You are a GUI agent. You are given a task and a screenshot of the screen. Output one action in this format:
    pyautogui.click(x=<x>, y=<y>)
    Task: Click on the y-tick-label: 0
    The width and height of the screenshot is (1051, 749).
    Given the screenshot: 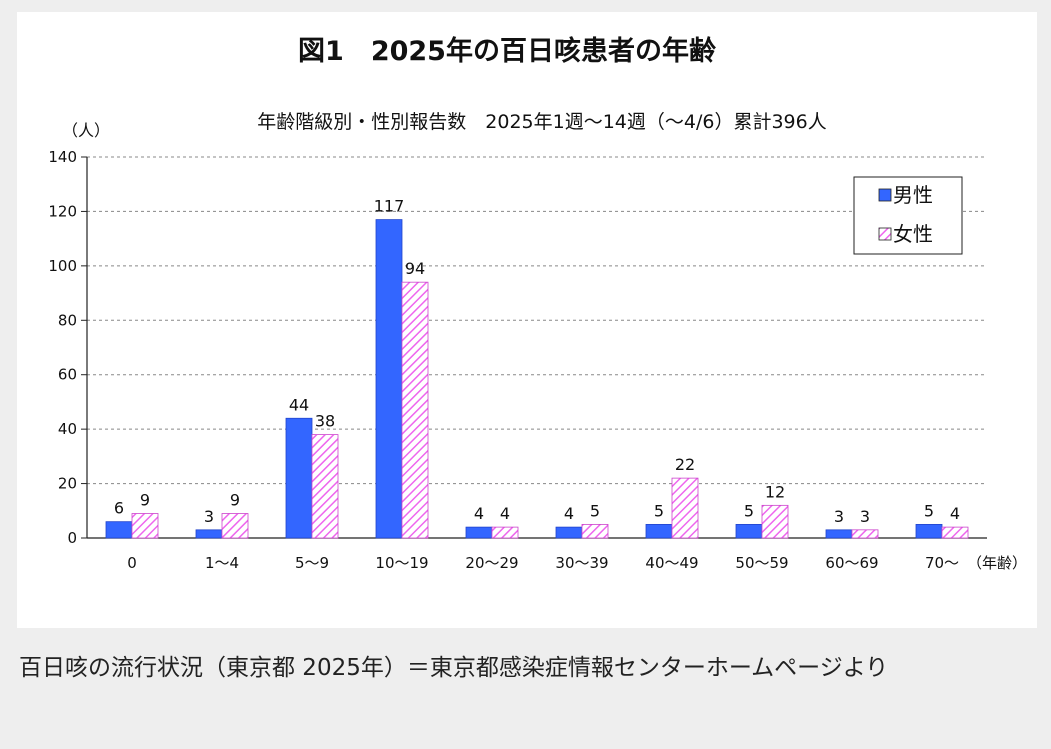 What is the action you would take?
    pyautogui.click(x=72, y=538)
    